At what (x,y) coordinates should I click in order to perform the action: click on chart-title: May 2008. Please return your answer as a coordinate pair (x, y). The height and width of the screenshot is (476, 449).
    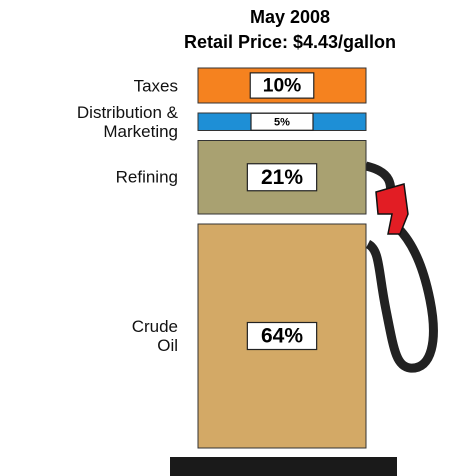
    Looking at the image, I should click on (290, 17).